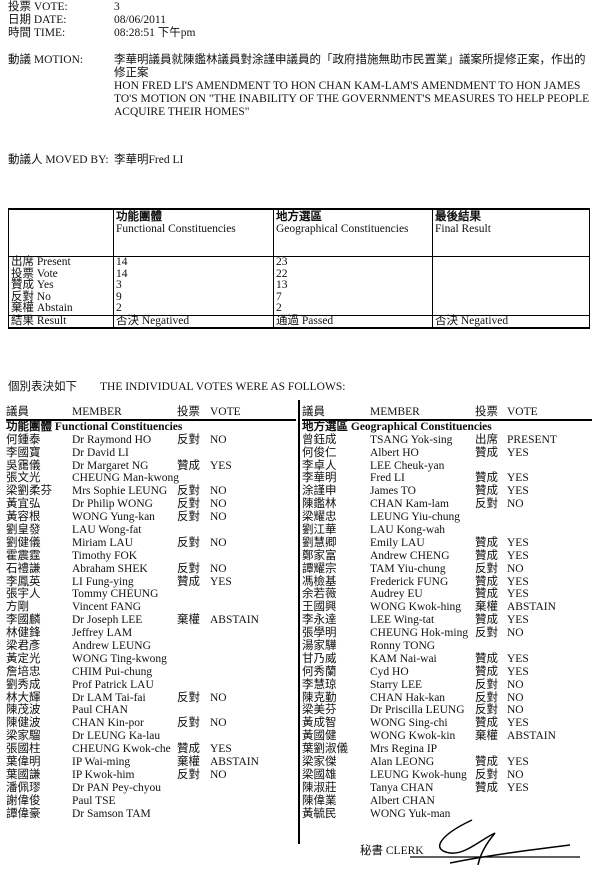  I want to click on member-row: 李國麟 Dr Joseph LEE 棄權 ABSTAIN, so click(151, 620).